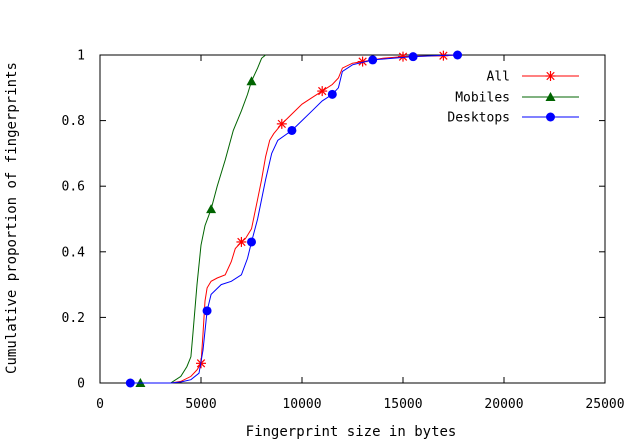  I want to click on y-tick-label: 1, so click(81, 56).